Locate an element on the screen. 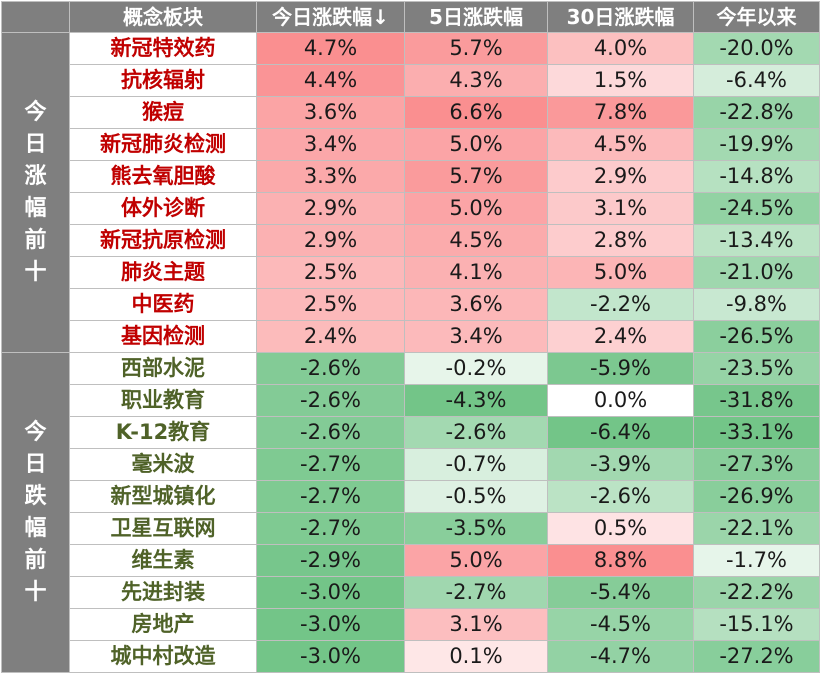  sector-name: 基因检测 is located at coordinates (163, 336).